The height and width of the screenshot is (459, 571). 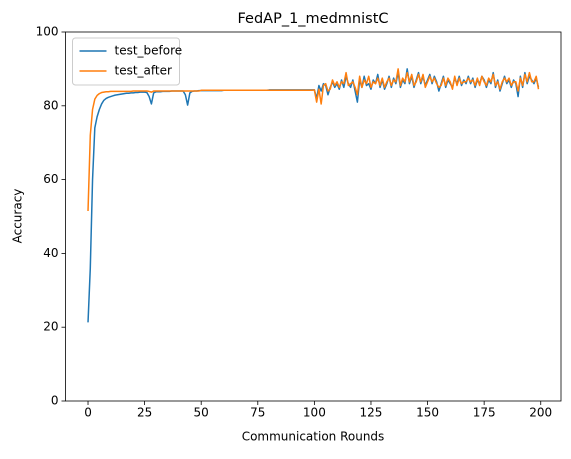 I want to click on y-tick-label: 100, so click(x=47, y=32).